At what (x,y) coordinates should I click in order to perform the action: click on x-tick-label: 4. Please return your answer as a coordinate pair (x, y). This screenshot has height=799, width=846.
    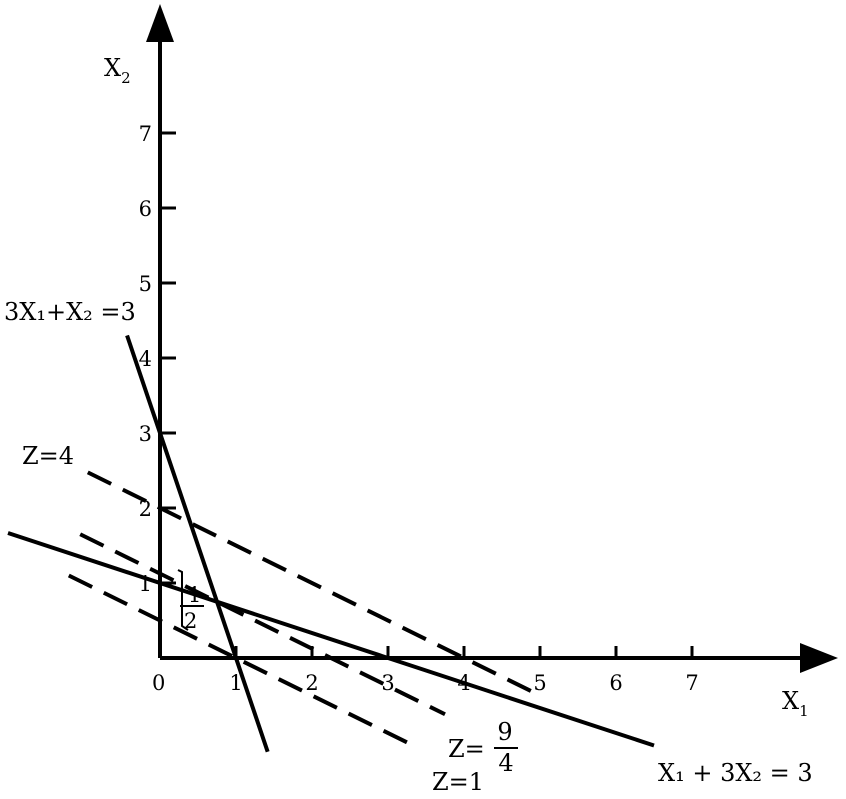
    Looking at the image, I should click on (463, 683).